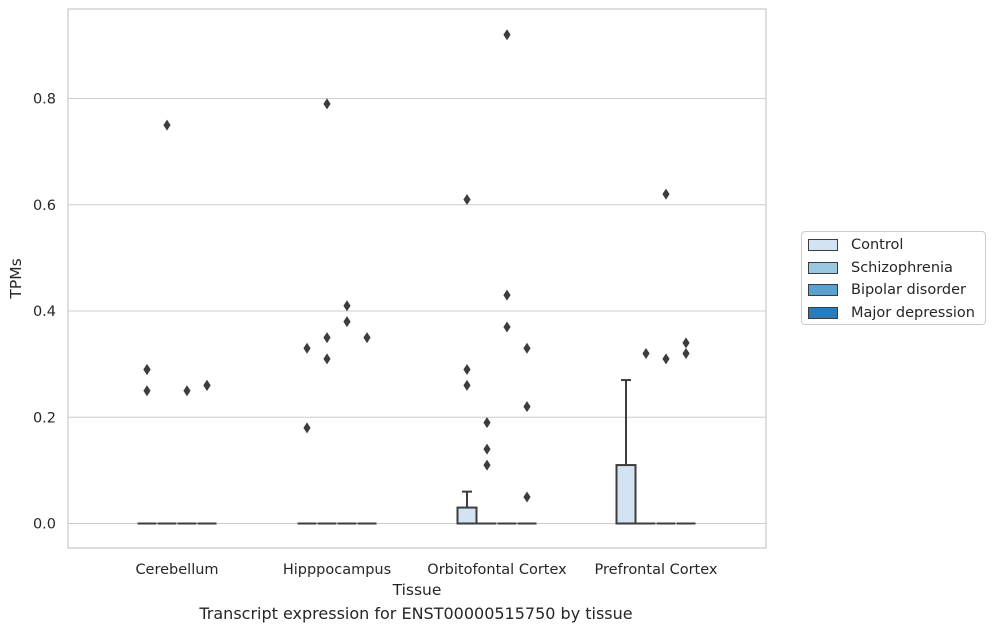 This screenshot has width=997, height=634. I want to click on legend-item-control: Control, so click(855, 245).